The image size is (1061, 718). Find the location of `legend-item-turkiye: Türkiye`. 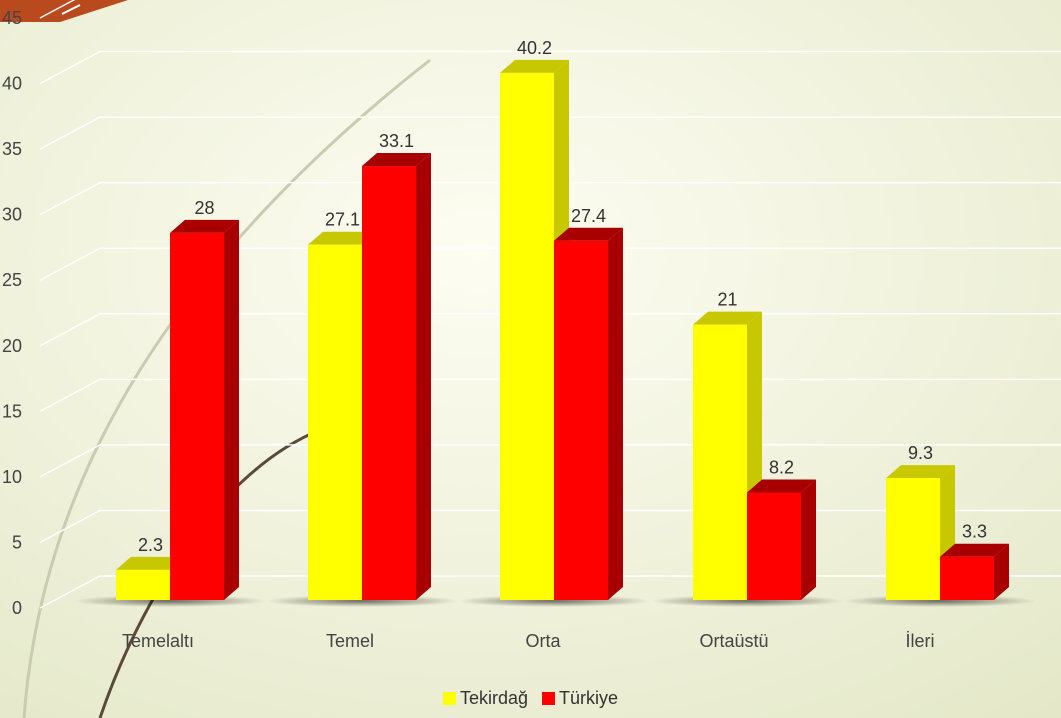

legend-item-turkiye: Türkiye is located at coordinates (580, 698).